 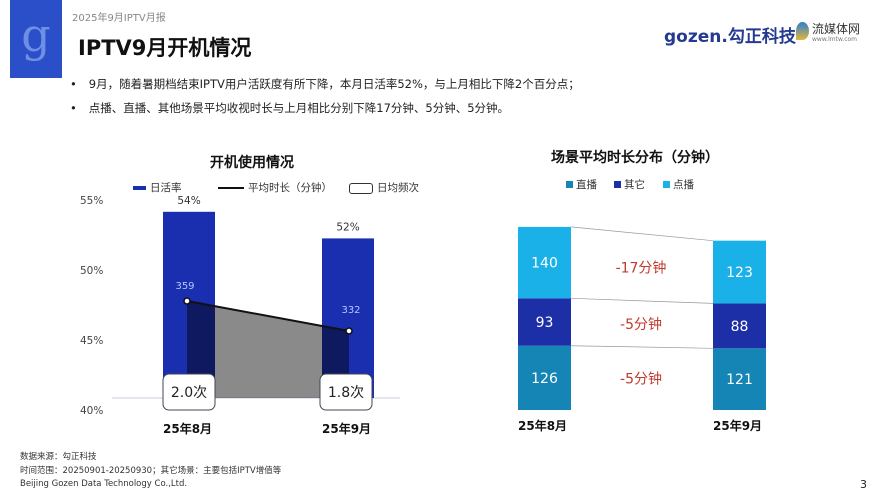 What do you see at coordinates (92, 271) in the screenshot?
I see `y-tick: 50%` at bounding box center [92, 271].